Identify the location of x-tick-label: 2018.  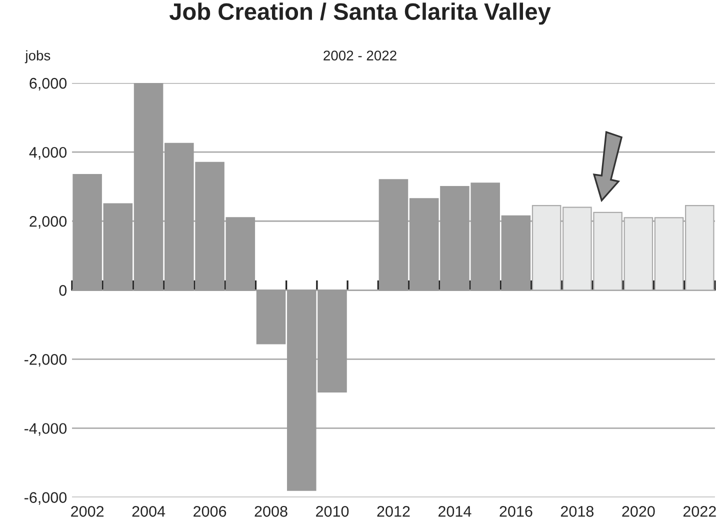
(577, 511).